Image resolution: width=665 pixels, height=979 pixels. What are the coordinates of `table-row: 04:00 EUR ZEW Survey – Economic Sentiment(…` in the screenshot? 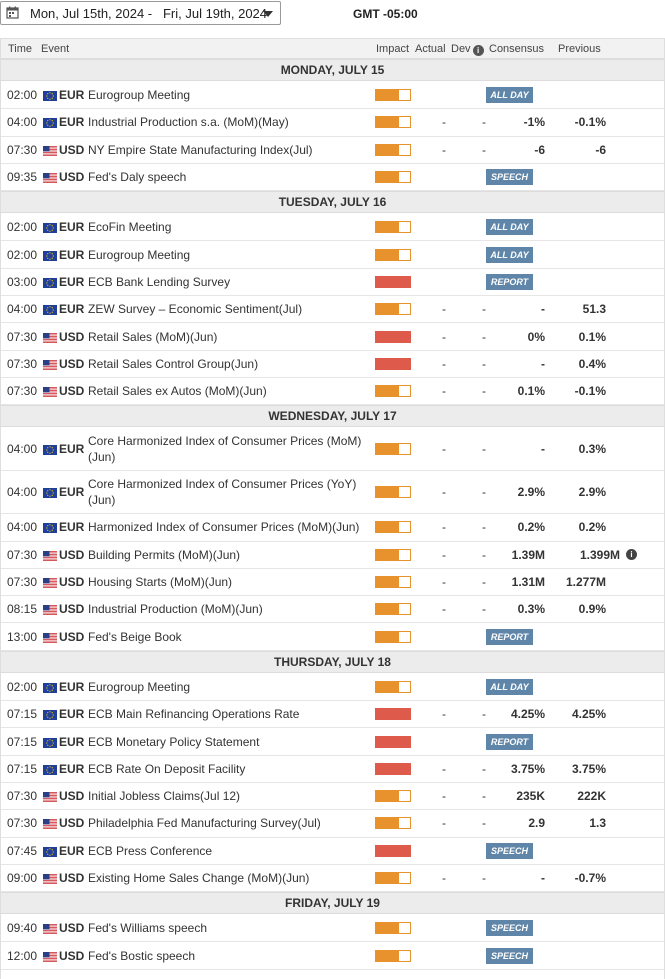 It's located at (332, 310).